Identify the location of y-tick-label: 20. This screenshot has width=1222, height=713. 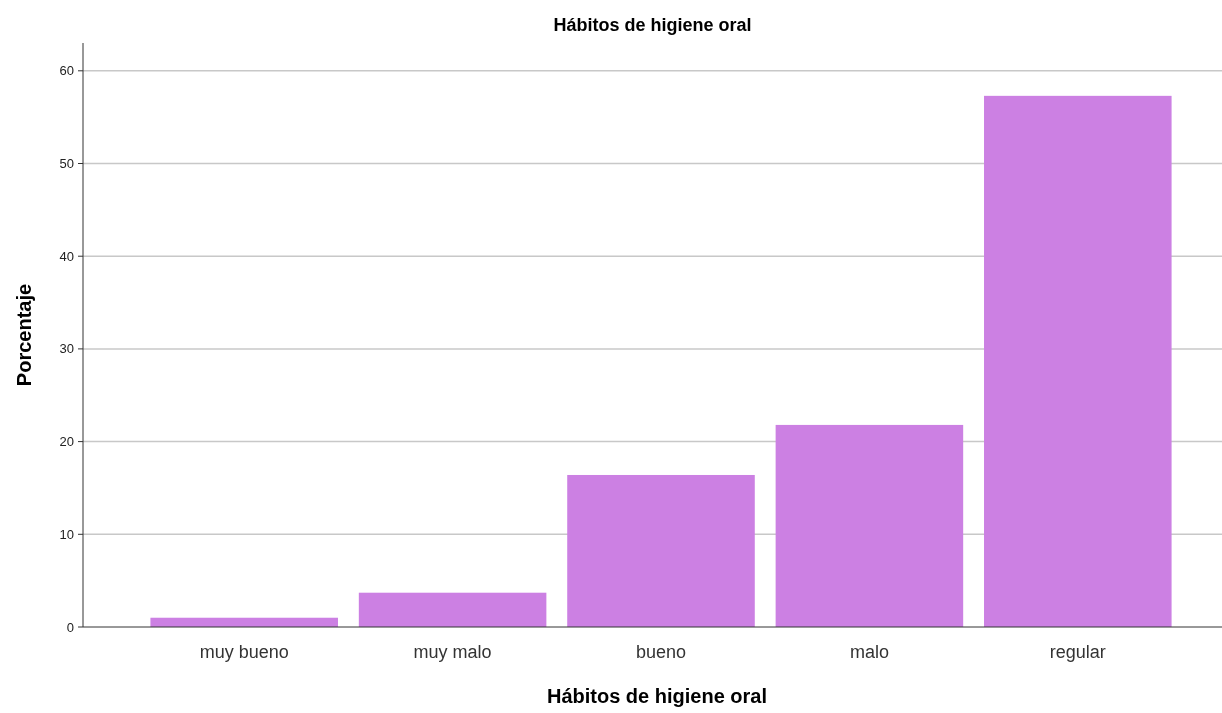
(66, 442).